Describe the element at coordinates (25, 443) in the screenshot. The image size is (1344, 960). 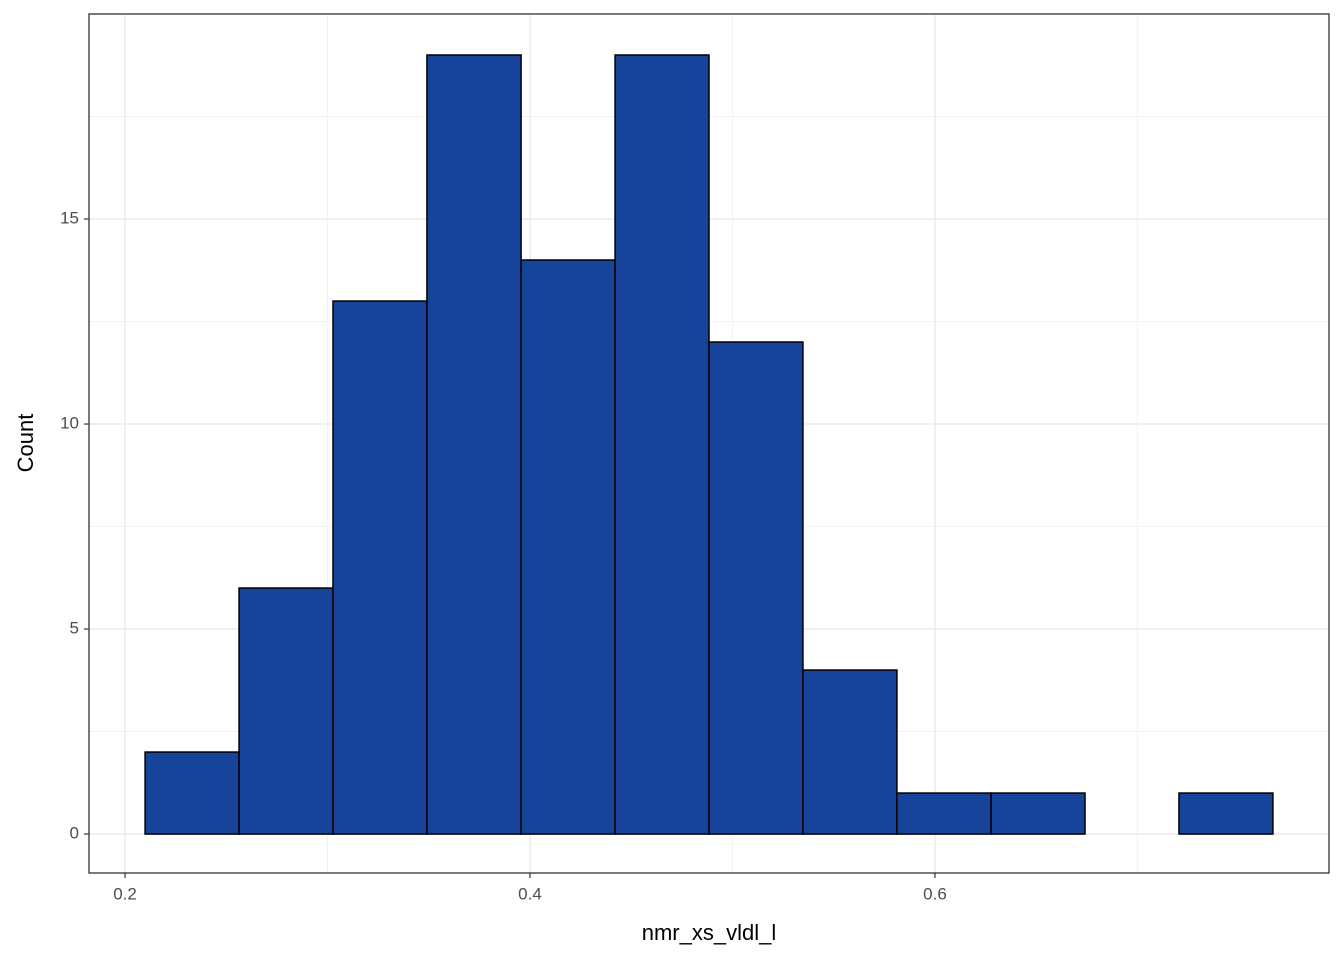
I see `y-axis-title: Count` at that location.